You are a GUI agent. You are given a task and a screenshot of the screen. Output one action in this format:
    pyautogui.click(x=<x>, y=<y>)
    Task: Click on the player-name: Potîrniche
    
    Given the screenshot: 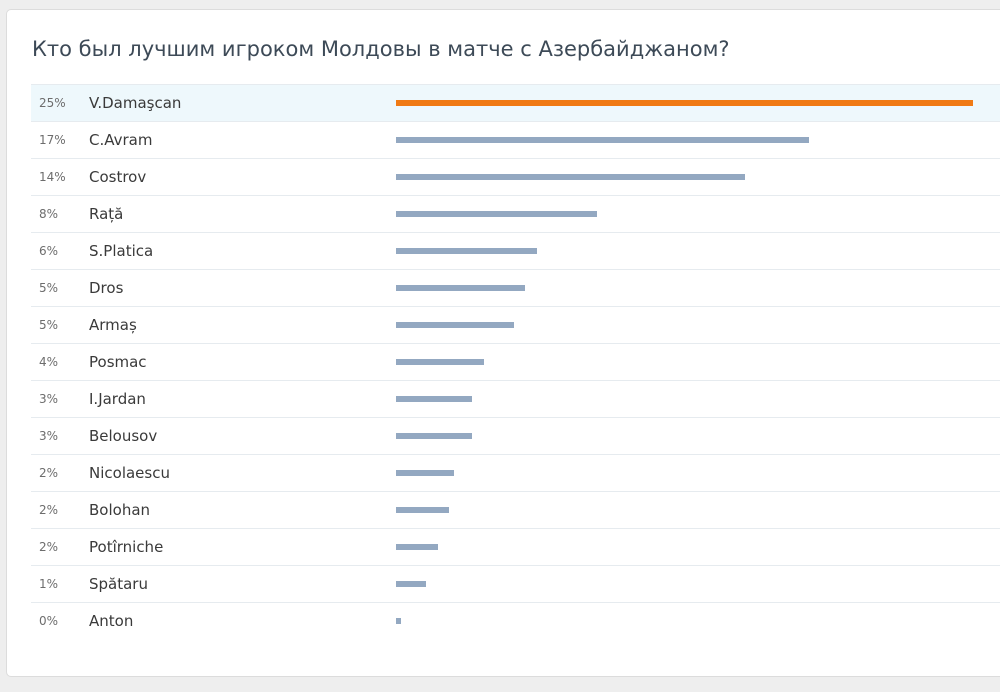 What is the action you would take?
    pyautogui.click(x=126, y=547)
    